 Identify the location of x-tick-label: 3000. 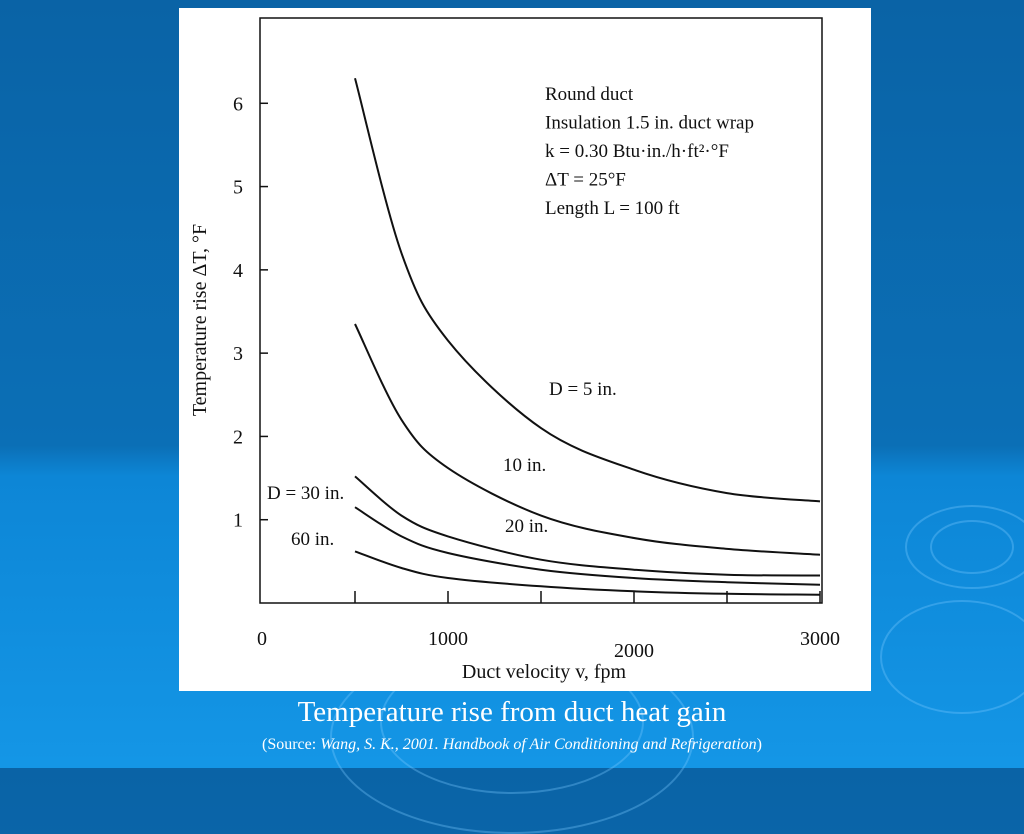
(820, 639).